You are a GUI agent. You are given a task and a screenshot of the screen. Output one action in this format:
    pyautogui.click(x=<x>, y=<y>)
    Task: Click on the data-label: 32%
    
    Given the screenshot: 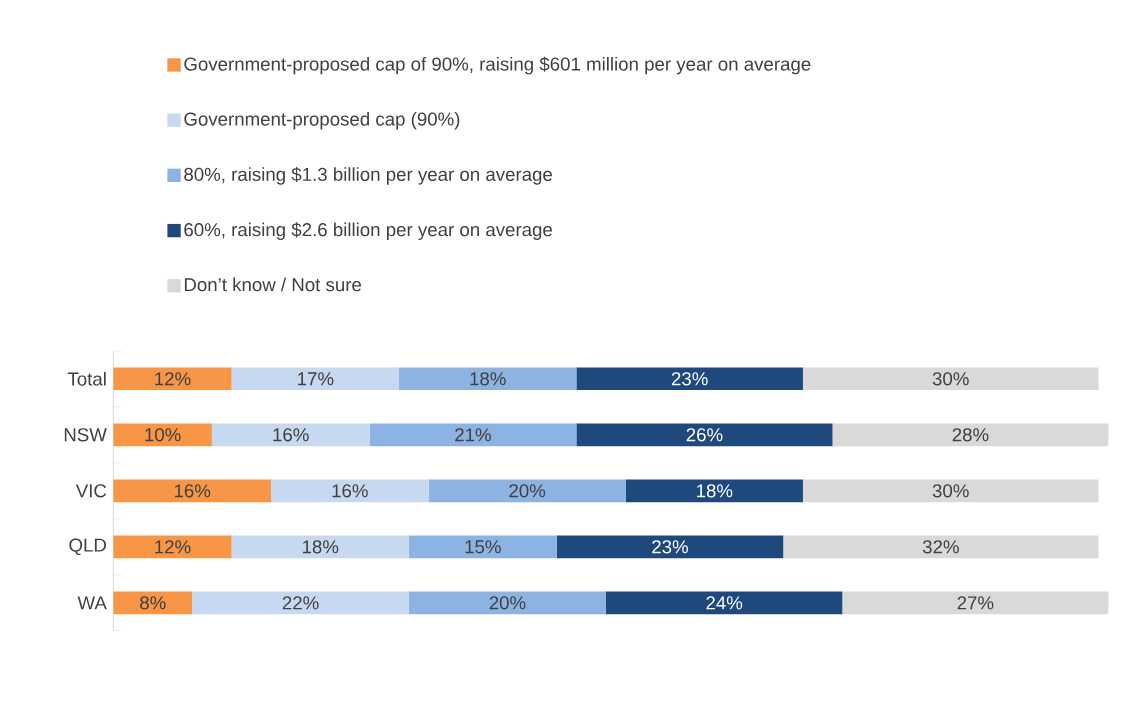 What is the action you would take?
    pyautogui.click(x=940, y=547)
    